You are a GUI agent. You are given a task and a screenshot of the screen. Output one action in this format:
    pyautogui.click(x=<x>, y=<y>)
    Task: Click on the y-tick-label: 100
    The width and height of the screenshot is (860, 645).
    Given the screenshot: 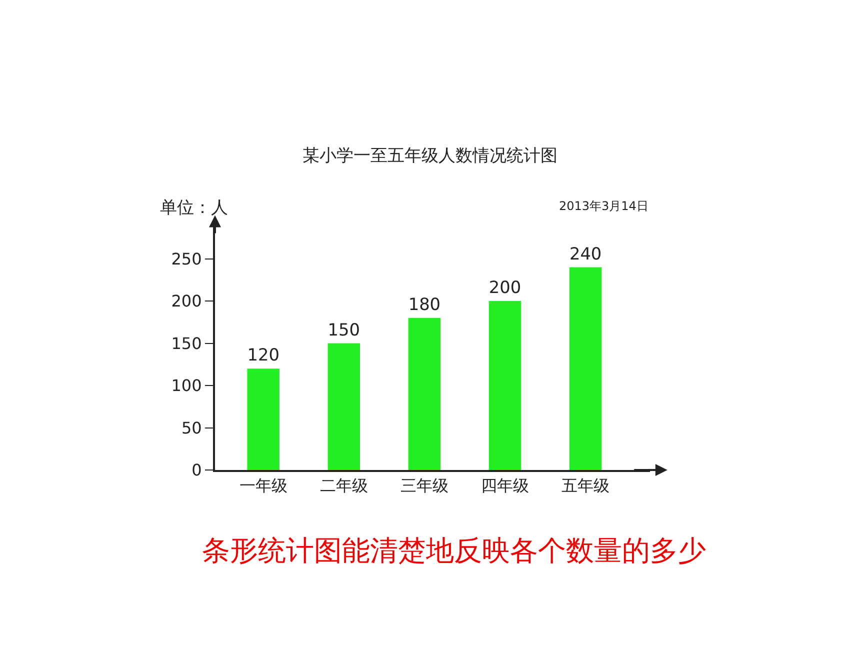 What is the action you would take?
    pyautogui.click(x=186, y=386)
    